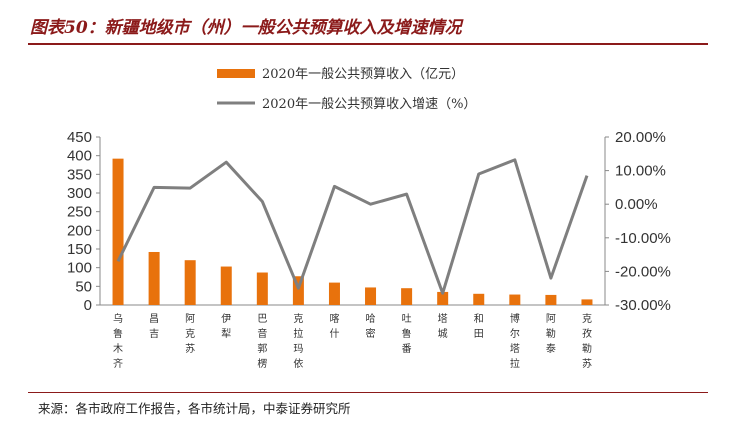 This screenshot has width=732, height=422. What do you see at coordinates (407, 334) in the screenshot?
I see `category-label: 吐鲁番` at bounding box center [407, 334].